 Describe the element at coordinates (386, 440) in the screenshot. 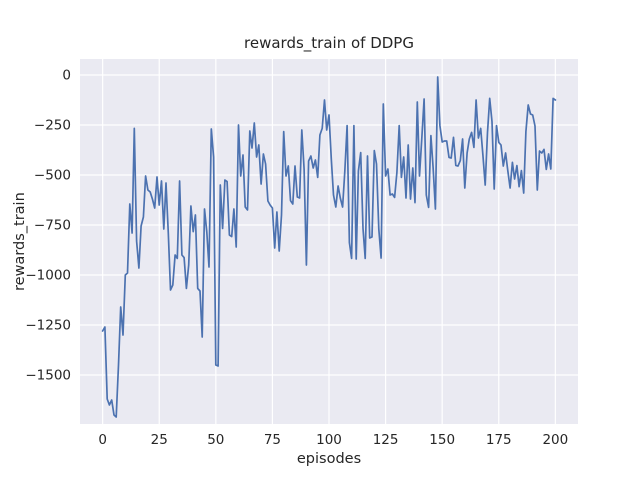

I see `x-tick-label: 125` at that location.